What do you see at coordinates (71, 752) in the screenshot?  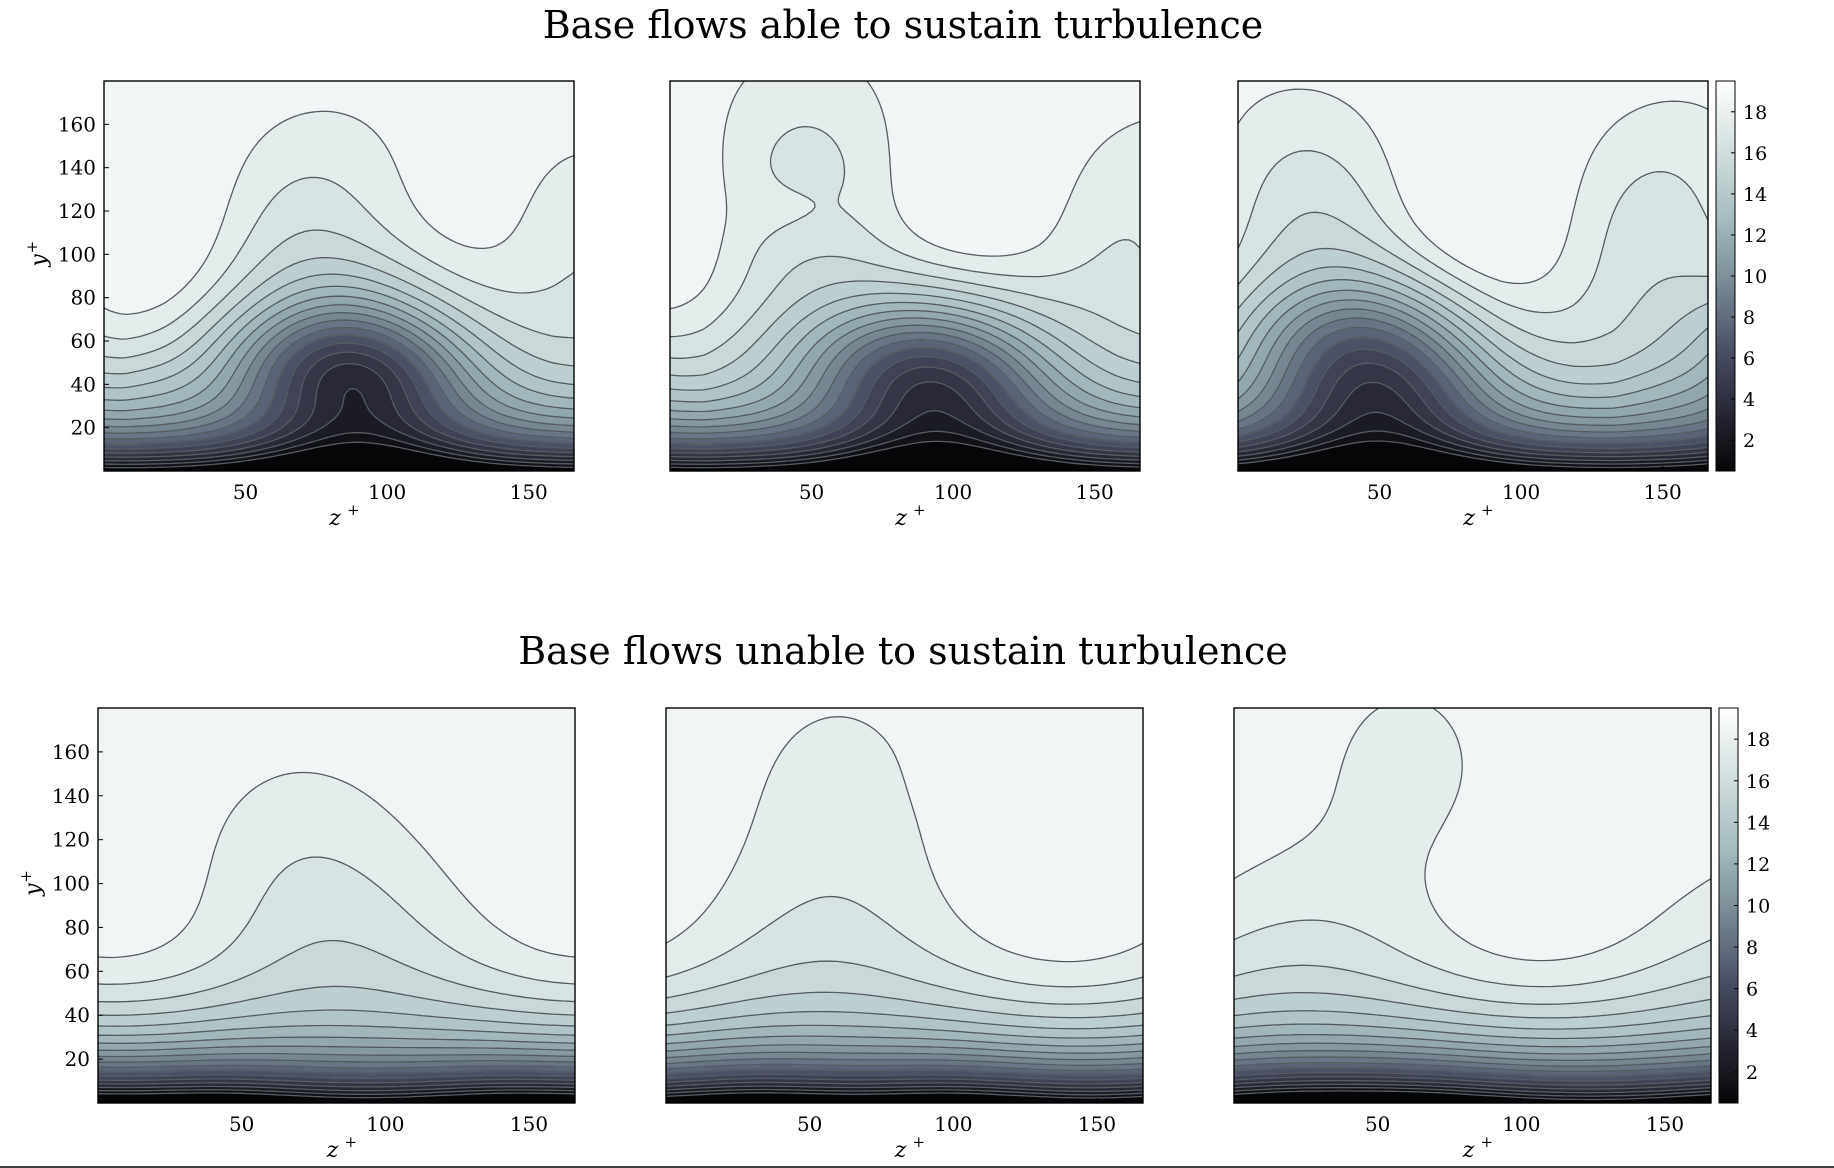 I see `y-tick-label: 160` at bounding box center [71, 752].